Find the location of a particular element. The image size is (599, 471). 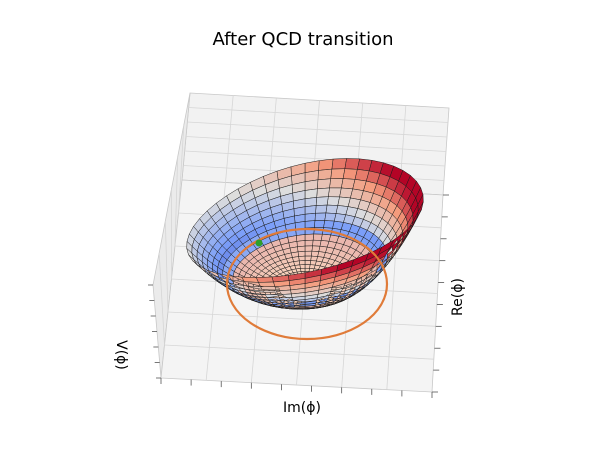

y-axis-label: Im(ϕ) is located at coordinates (302, 408).